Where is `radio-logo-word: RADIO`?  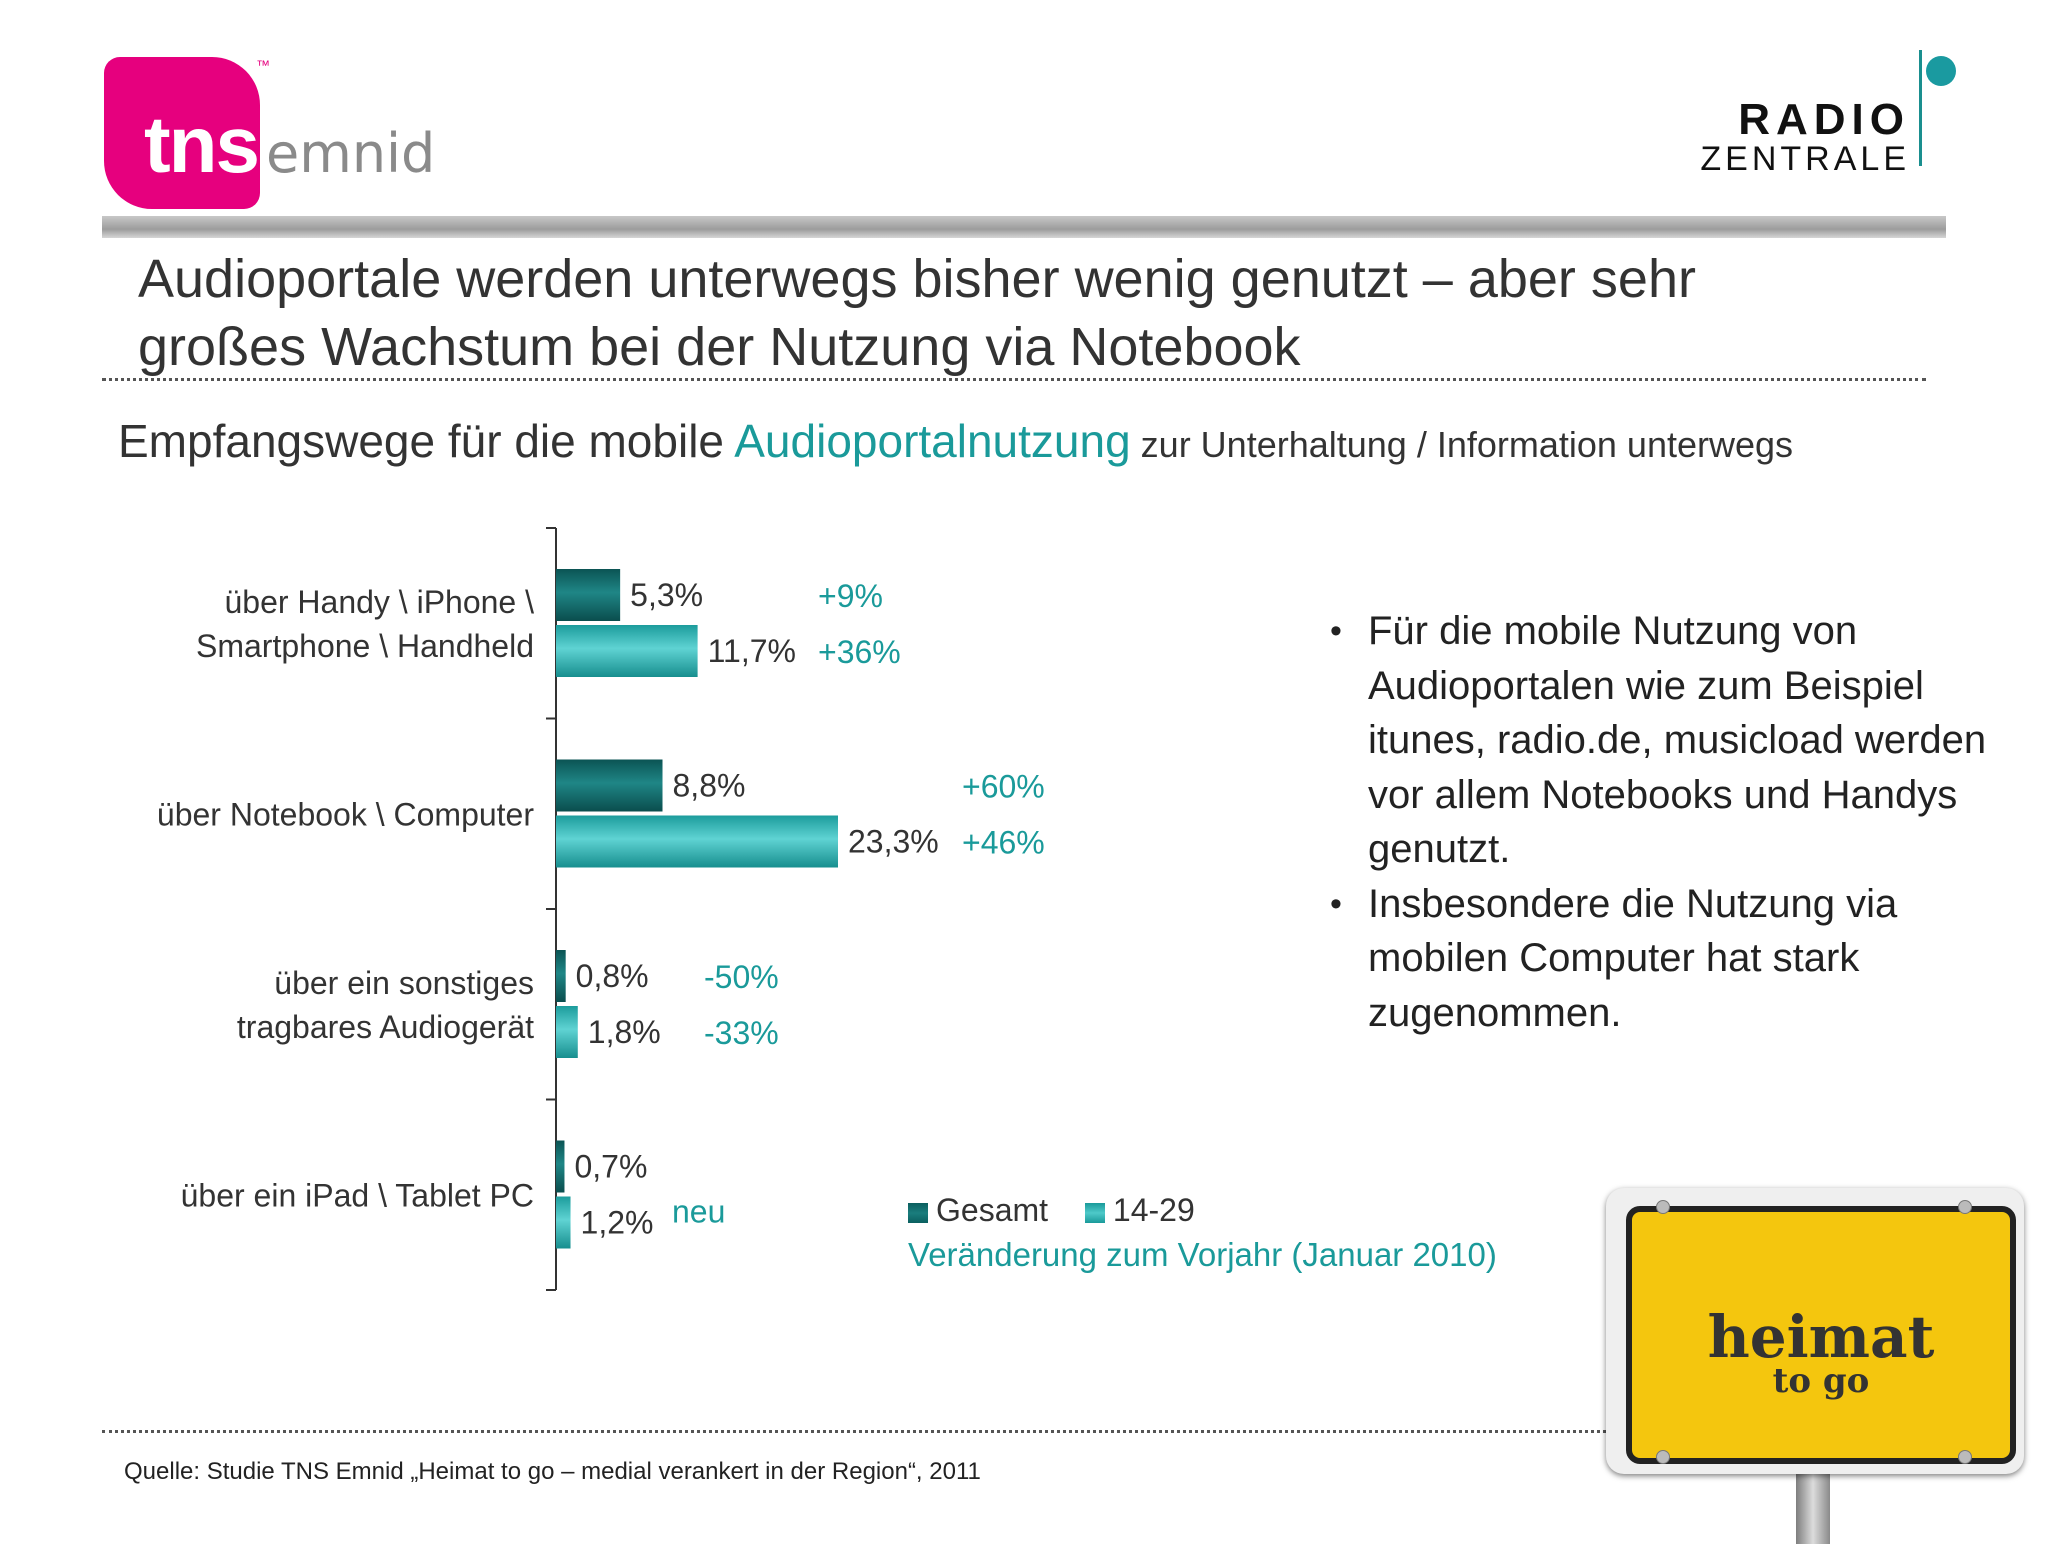
radio-logo-word: RADIO is located at coordinates (1824, 119).